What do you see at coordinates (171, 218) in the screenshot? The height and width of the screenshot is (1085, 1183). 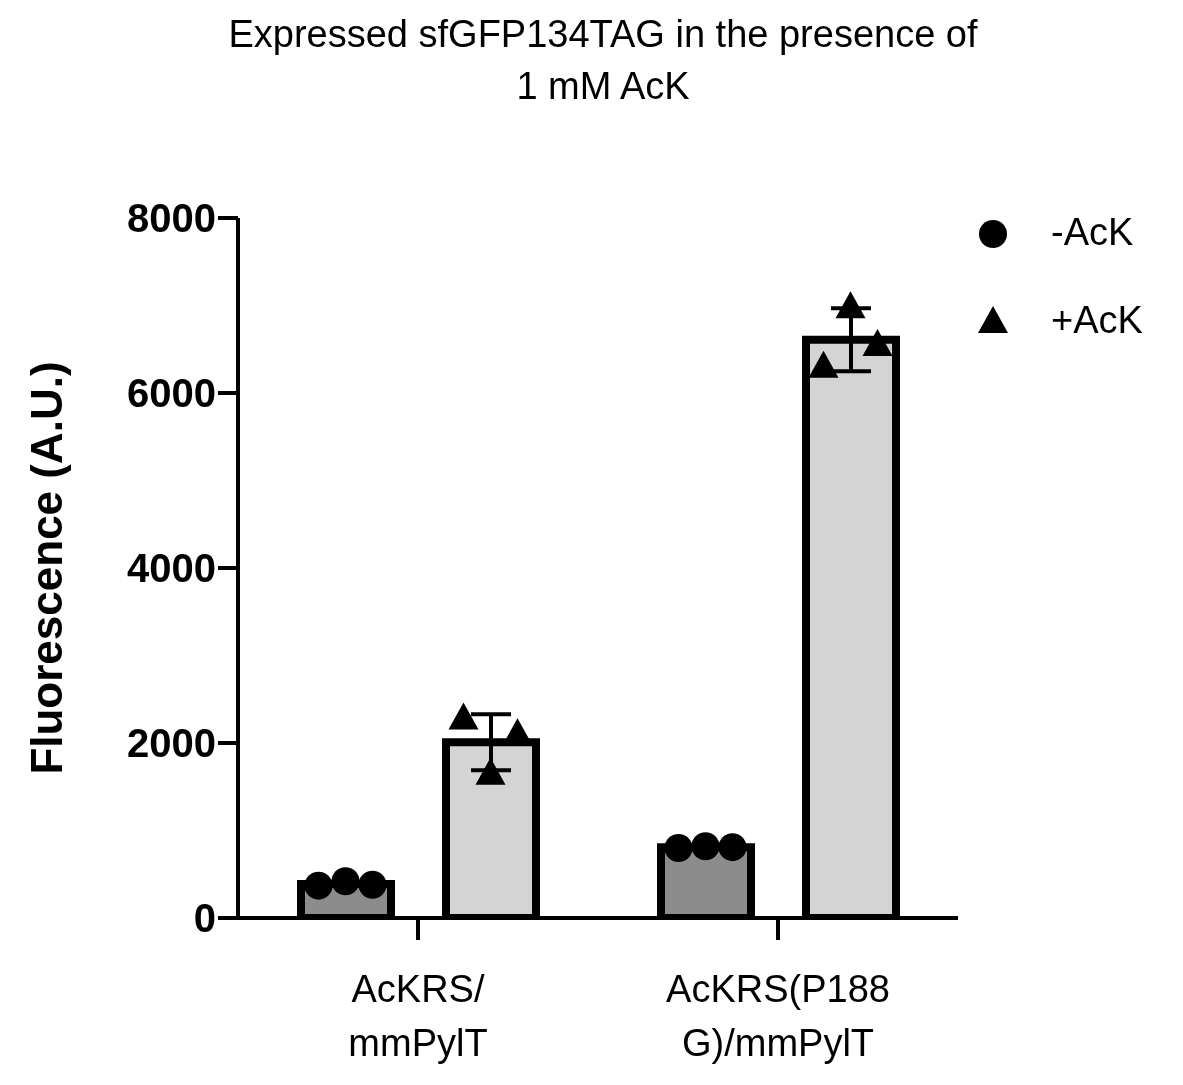 I see `y-tick-label: 8000` at bounding box center [171, 218].